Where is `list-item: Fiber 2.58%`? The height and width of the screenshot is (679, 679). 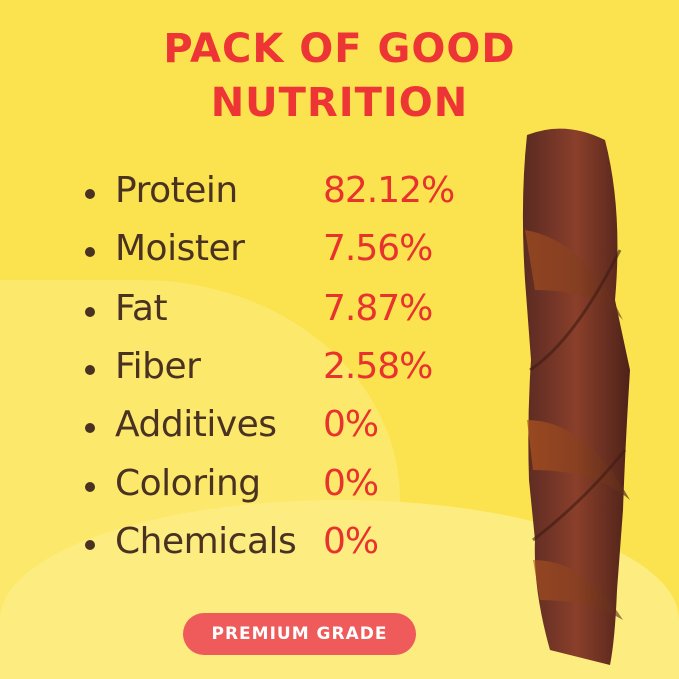 list-item: Fiber 2.58% is located at coordinates (235, 370).